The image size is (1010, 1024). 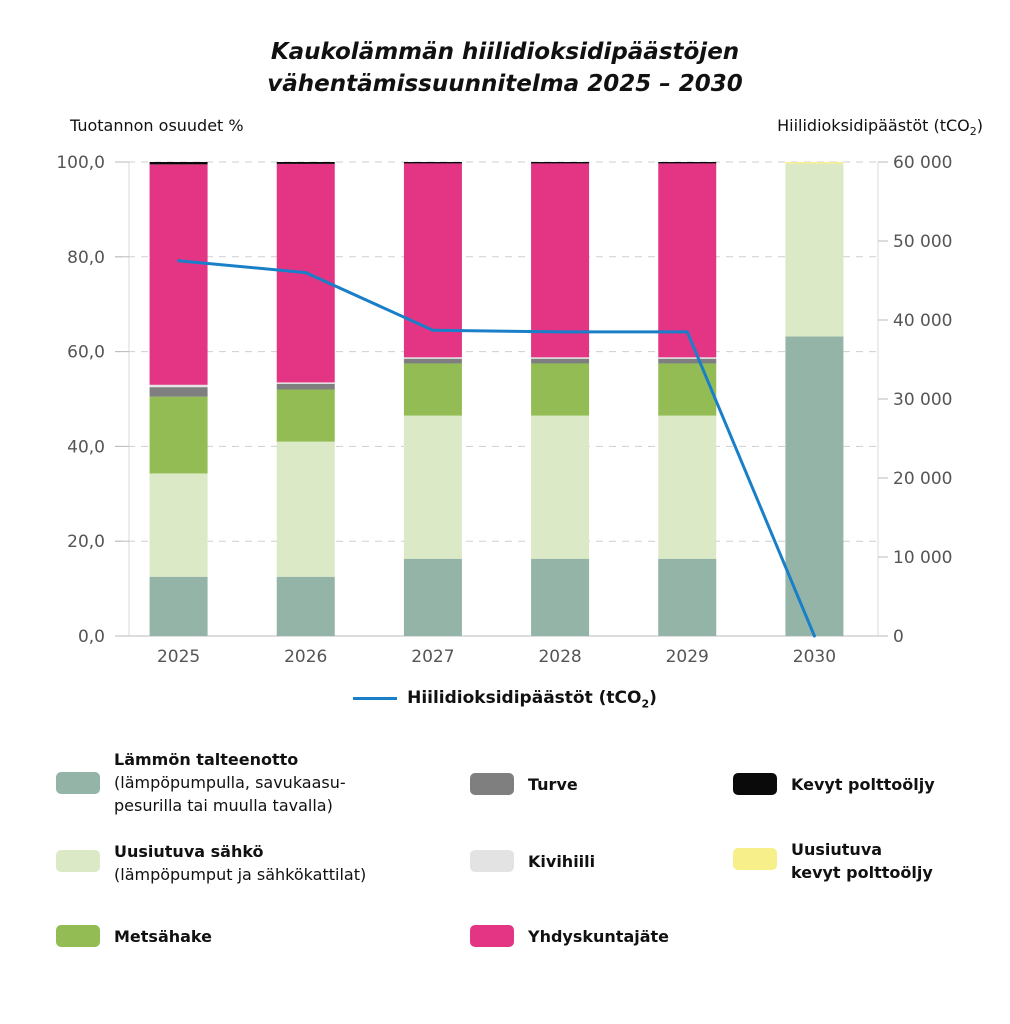 I want to click on bar-2027-turve, so click(x=432, y=361).